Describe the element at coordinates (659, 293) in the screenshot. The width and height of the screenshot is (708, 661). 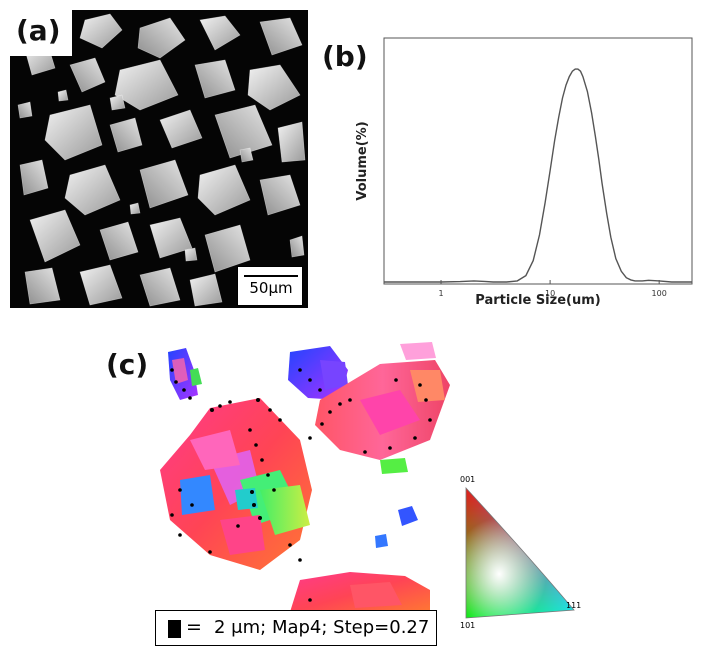
I see `x-tick-label: 100` at that location.